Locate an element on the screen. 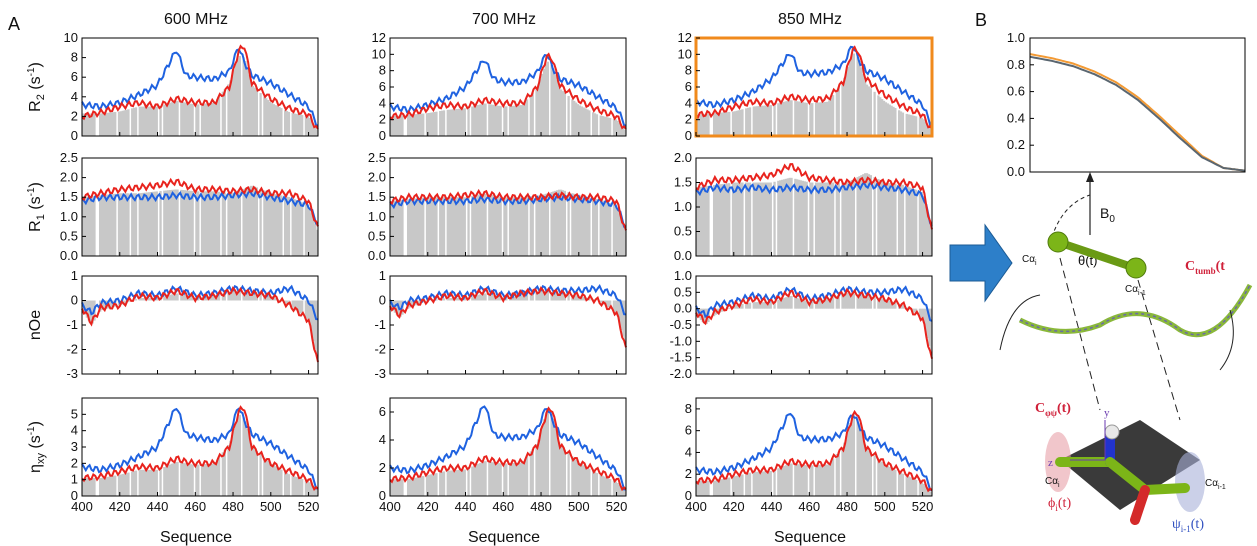  subplot-r2-c0: -3 -2 -1 0 1 is located at coordinates (192, 324).